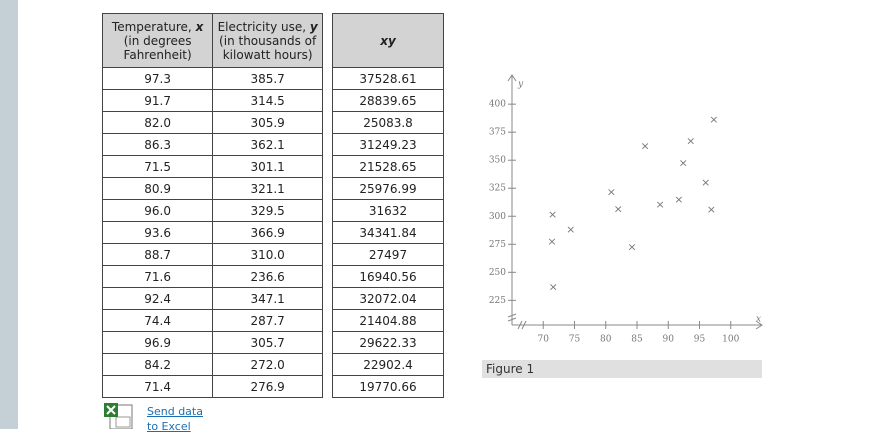 Image resolution: width=896 pixels, height=434 pixels. Describe the element at coordinates (157, 100) in the screenshot. I see `cell: 91.7` at that location.